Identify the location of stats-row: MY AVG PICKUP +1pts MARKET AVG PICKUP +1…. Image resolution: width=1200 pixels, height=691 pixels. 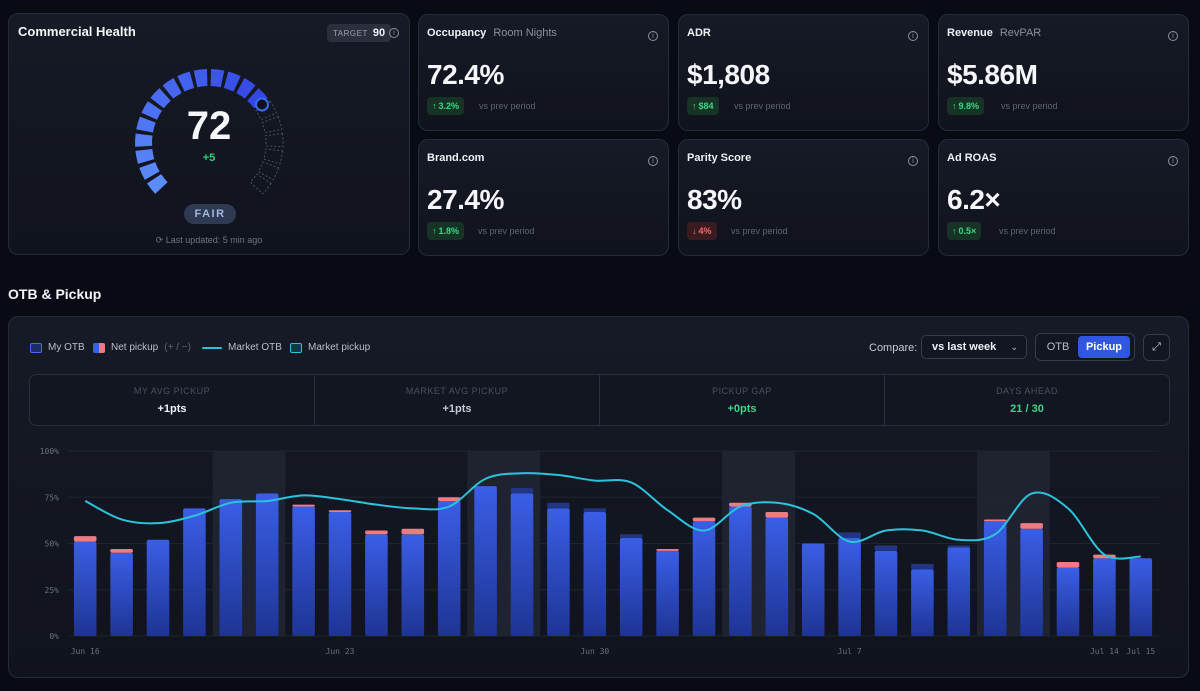
(599, 400).